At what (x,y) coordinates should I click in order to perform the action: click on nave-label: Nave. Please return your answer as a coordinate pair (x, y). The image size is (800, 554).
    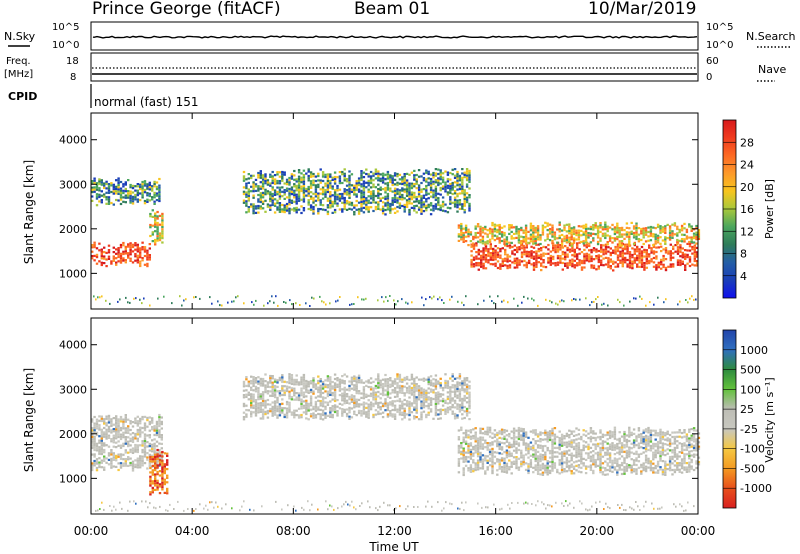
    Looking at the image, I should click on (772, 69).